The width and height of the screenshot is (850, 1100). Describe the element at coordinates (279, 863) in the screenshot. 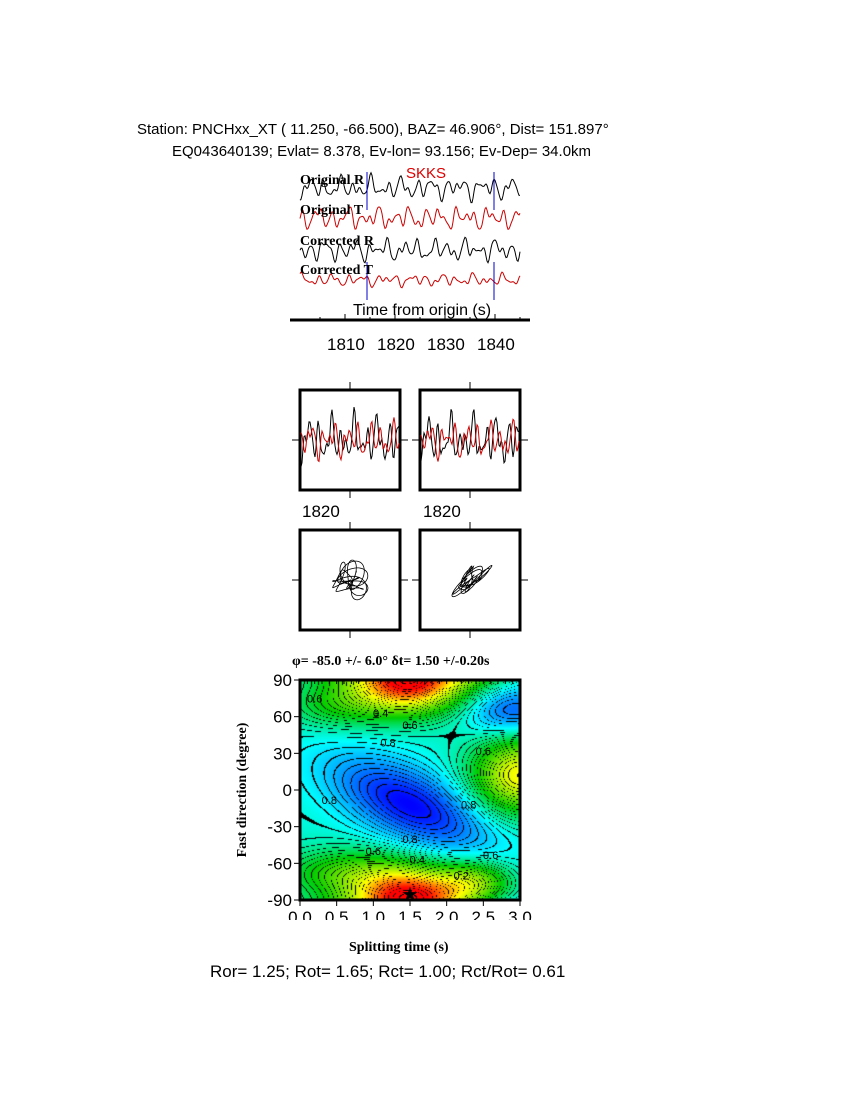

I see `y-tick-label: -60` at that location.